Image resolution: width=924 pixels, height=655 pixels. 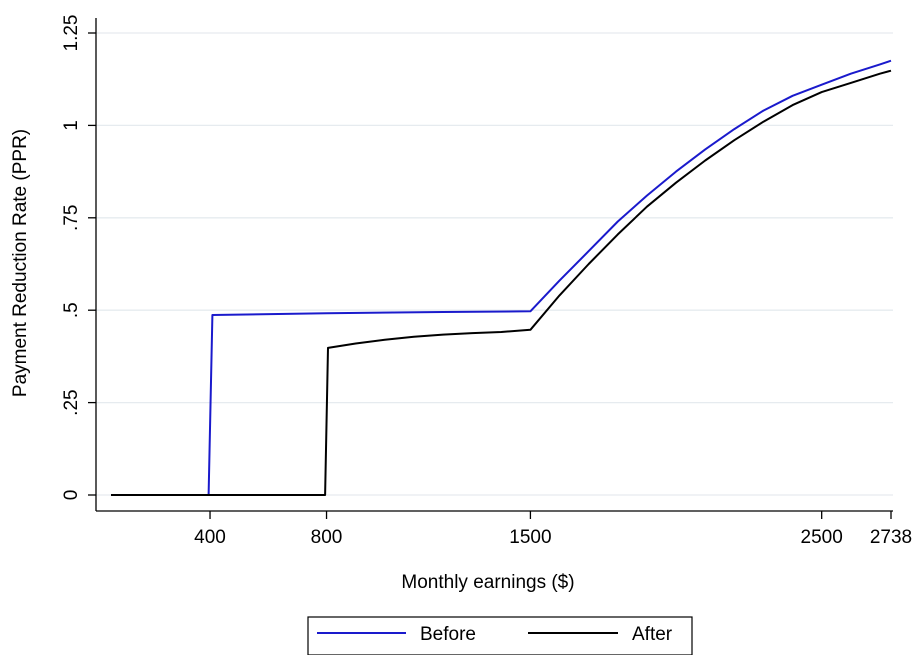 I want to click on legend: Before After, so click(x=500, y=635).